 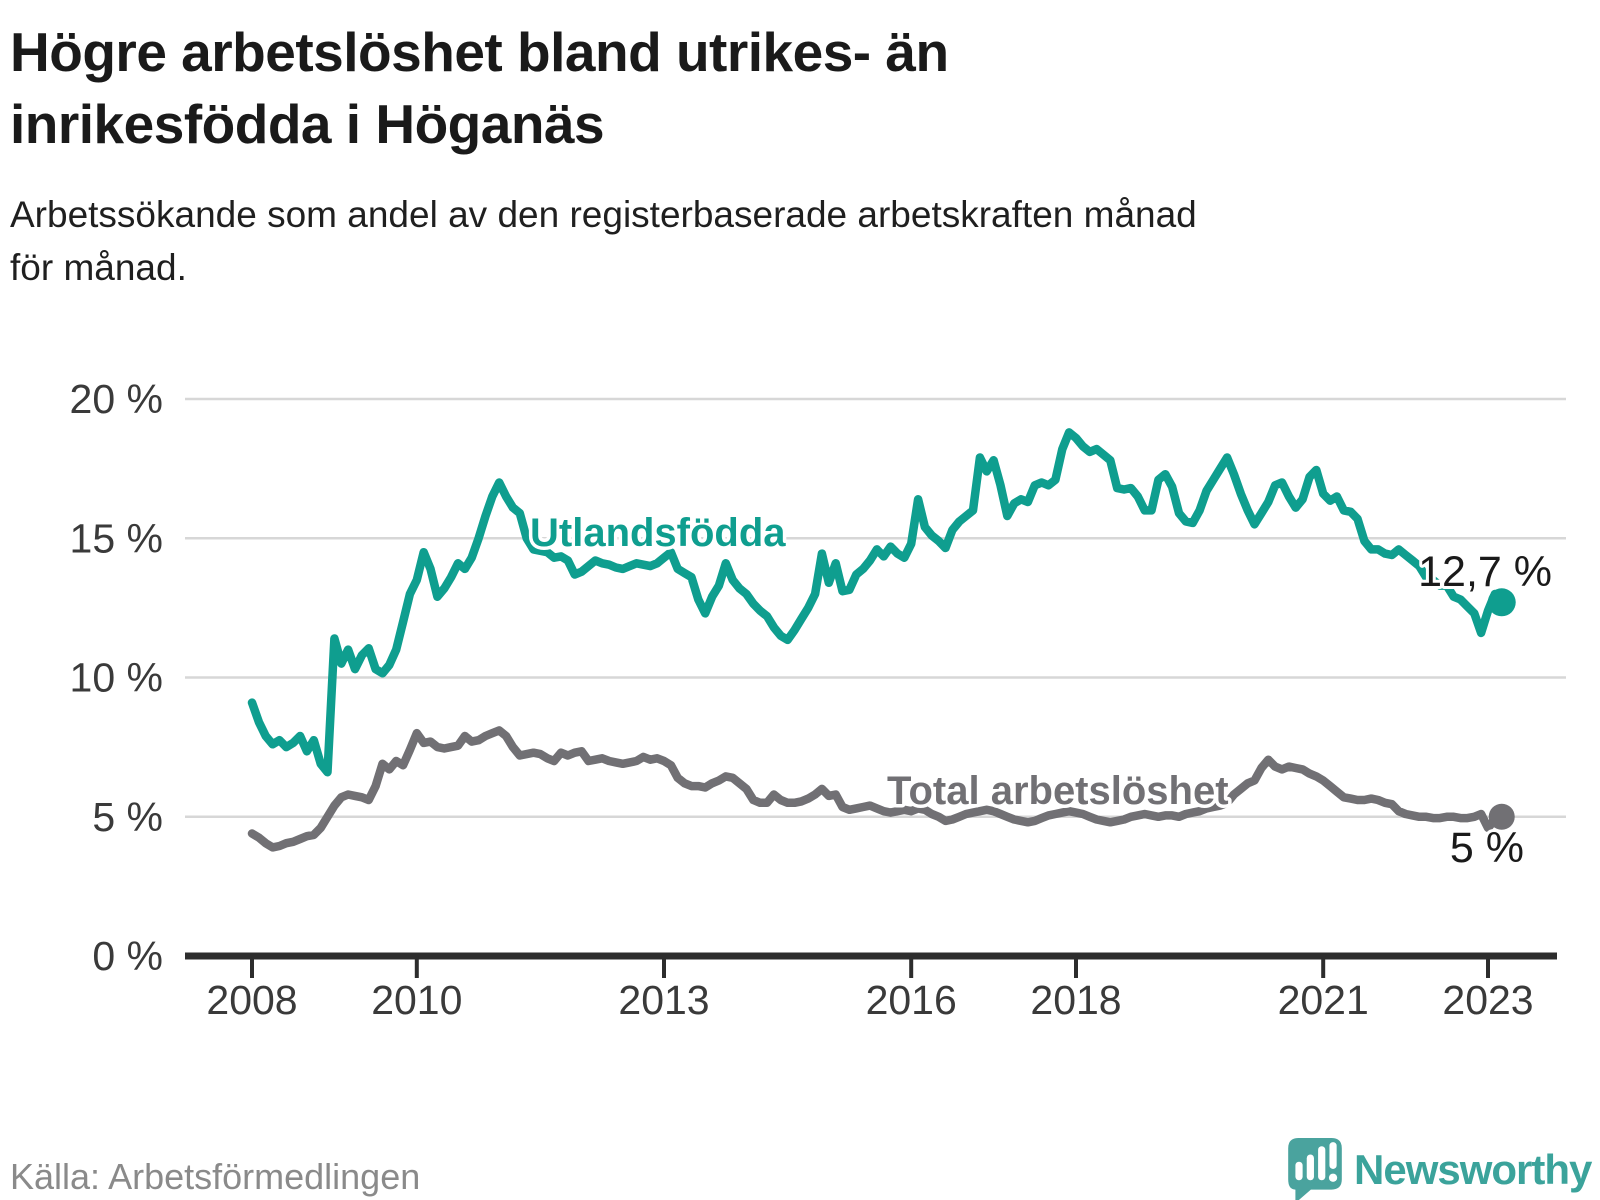 What do you see at coordinates (1487, 848) in the screenshot?
I see `end-value-label-total-arbetsloshet: 5 %` at bounding box center [1487, 848].